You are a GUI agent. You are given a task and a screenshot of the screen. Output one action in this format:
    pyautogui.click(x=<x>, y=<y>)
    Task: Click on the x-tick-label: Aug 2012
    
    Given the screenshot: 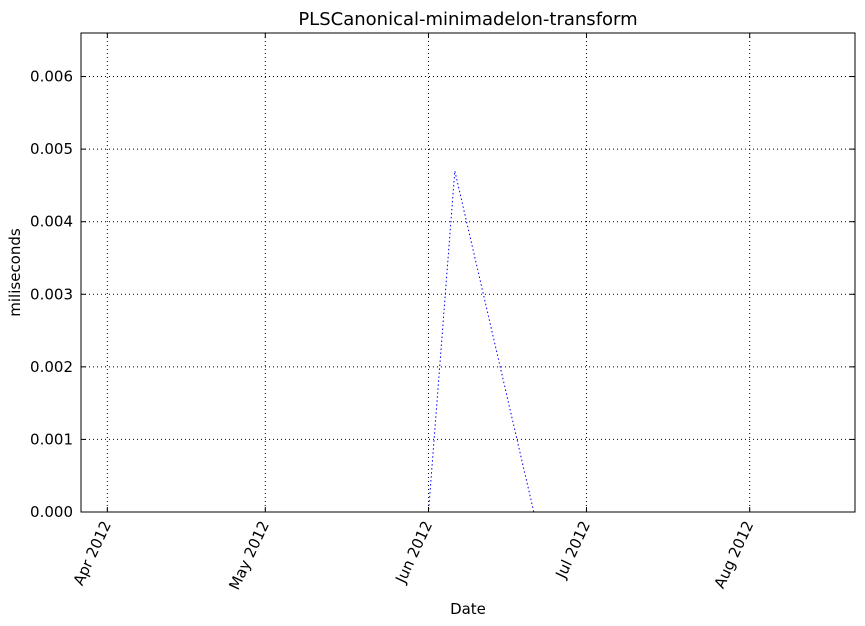 What is the action you would take?
    pyautogui.click(x=733, y=554)
    